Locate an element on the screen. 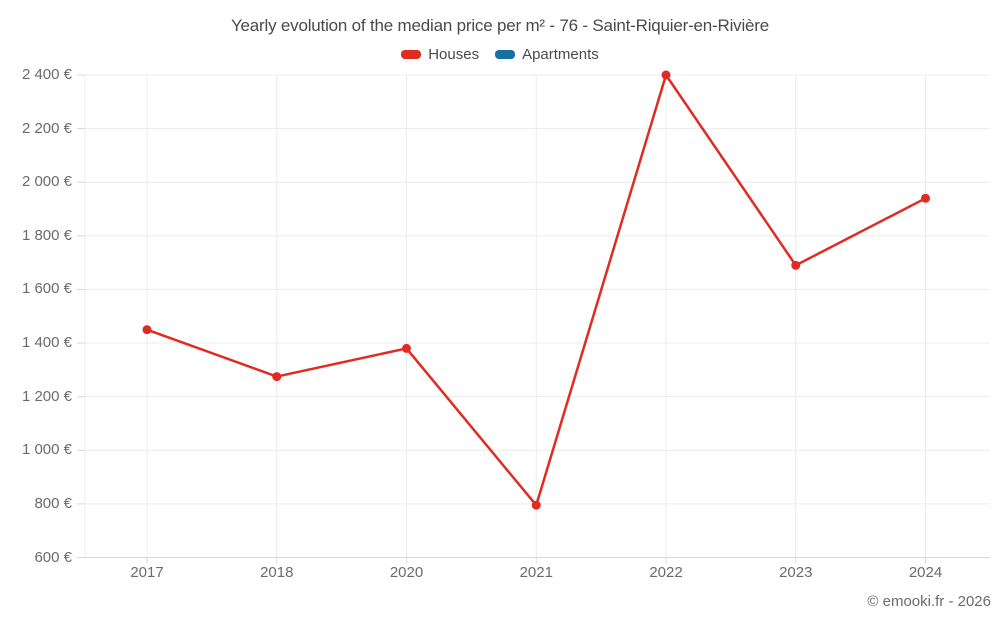  x-axis-label-2024: 2024 is located at coordinates (925, 572).